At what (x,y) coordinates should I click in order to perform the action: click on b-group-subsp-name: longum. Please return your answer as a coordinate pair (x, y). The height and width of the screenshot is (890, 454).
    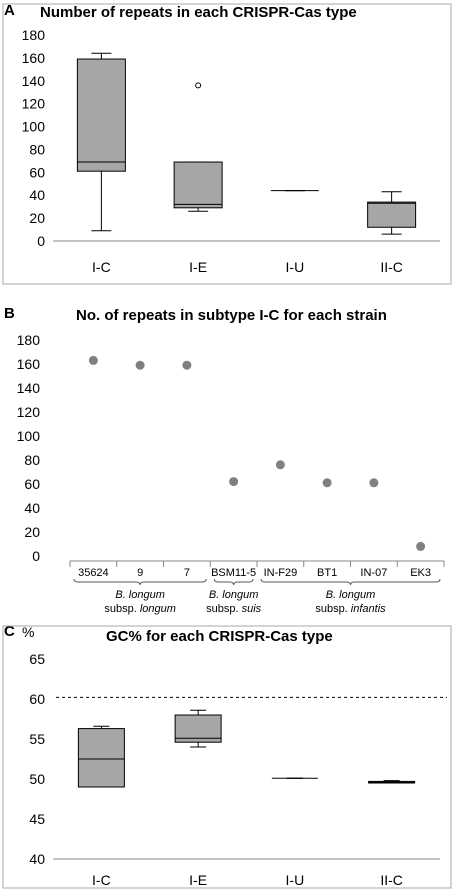
    Looking at the image, I should click on (158, 609).